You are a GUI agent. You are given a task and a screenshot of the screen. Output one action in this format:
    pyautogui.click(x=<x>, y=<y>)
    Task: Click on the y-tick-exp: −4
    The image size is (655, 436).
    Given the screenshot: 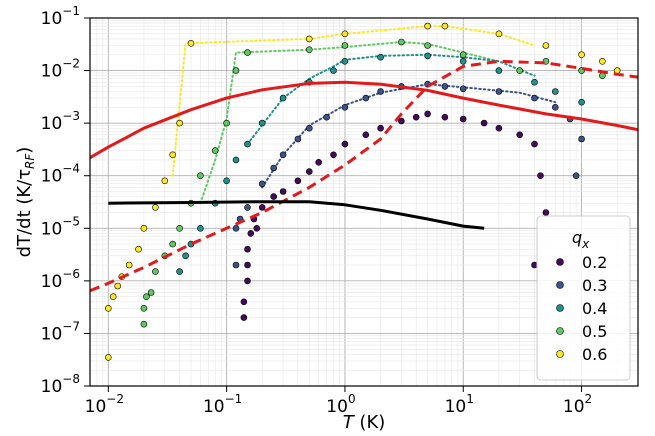 What is the action you would take?
    pyautogui.click(x=71, y=169)
    